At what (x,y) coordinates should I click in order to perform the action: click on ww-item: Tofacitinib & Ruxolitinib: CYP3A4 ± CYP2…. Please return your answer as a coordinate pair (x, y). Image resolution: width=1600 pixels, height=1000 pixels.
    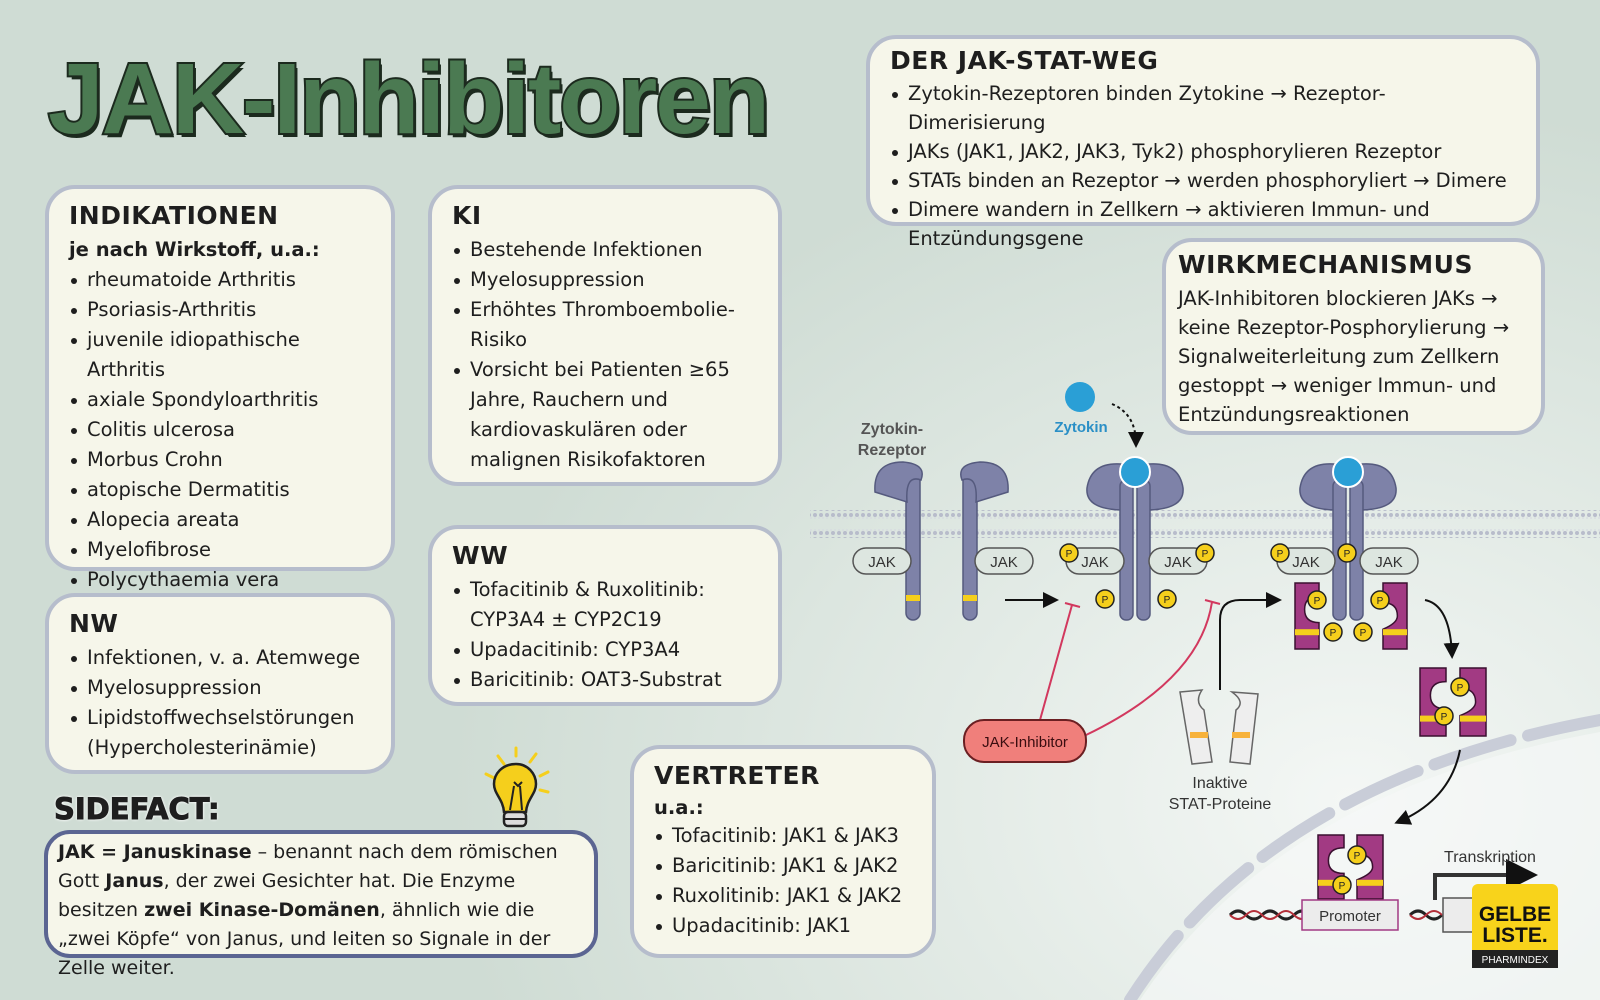
    Looking at the image, I should click on (605, 605).